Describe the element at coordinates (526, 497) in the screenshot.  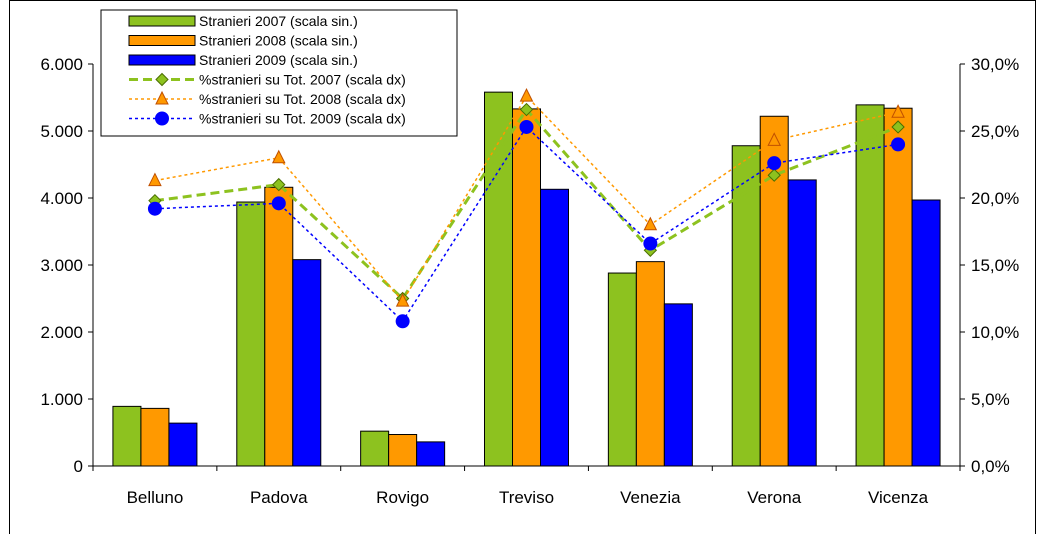
I see `x-tick-label: Treviso` at that location.